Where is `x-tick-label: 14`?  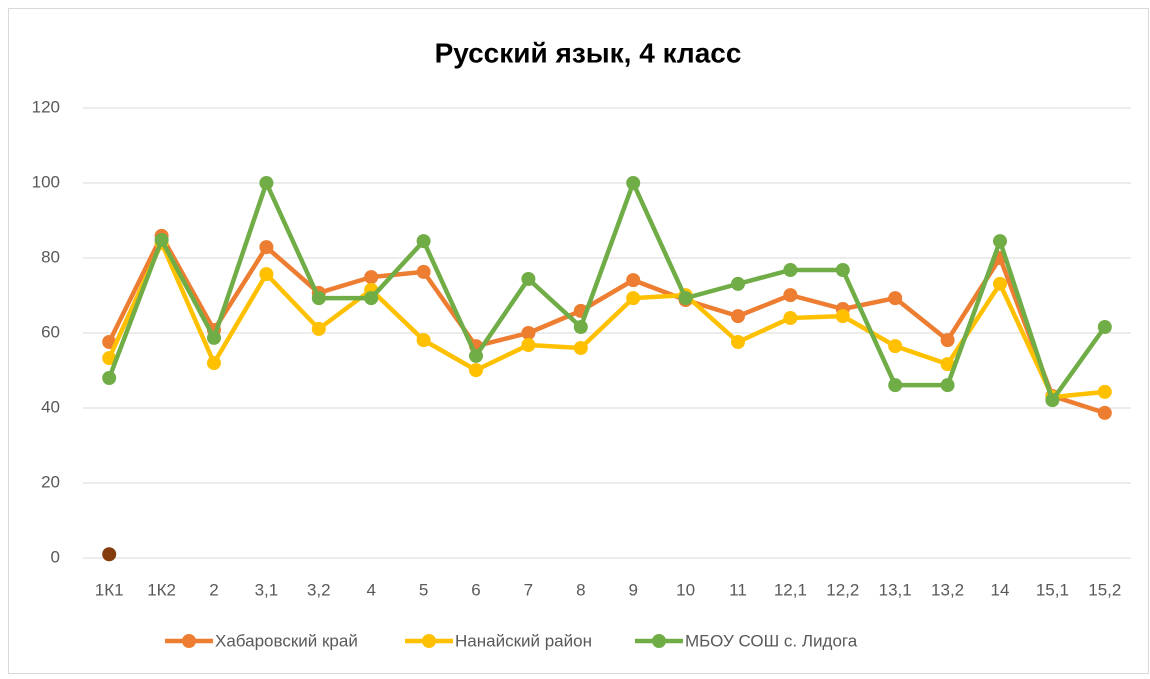
x-tick-label: 14 is located at coordinates (1000, 589).